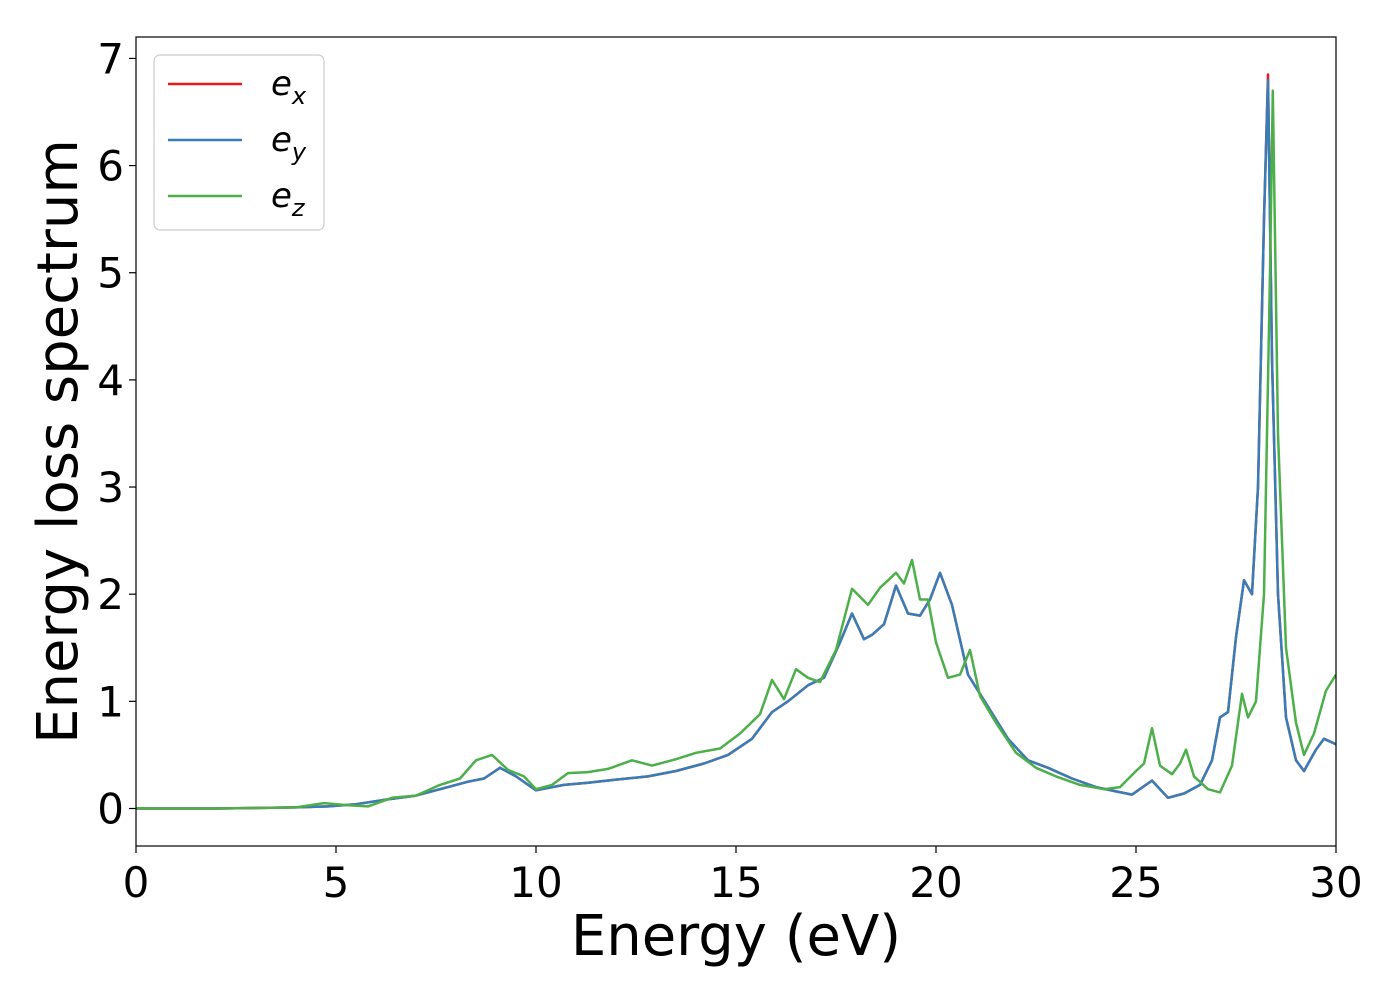  What do you see at coordinates (289, 143) in the screenshot?
I see `legend-label: ey` at bounding box center [289, 143].